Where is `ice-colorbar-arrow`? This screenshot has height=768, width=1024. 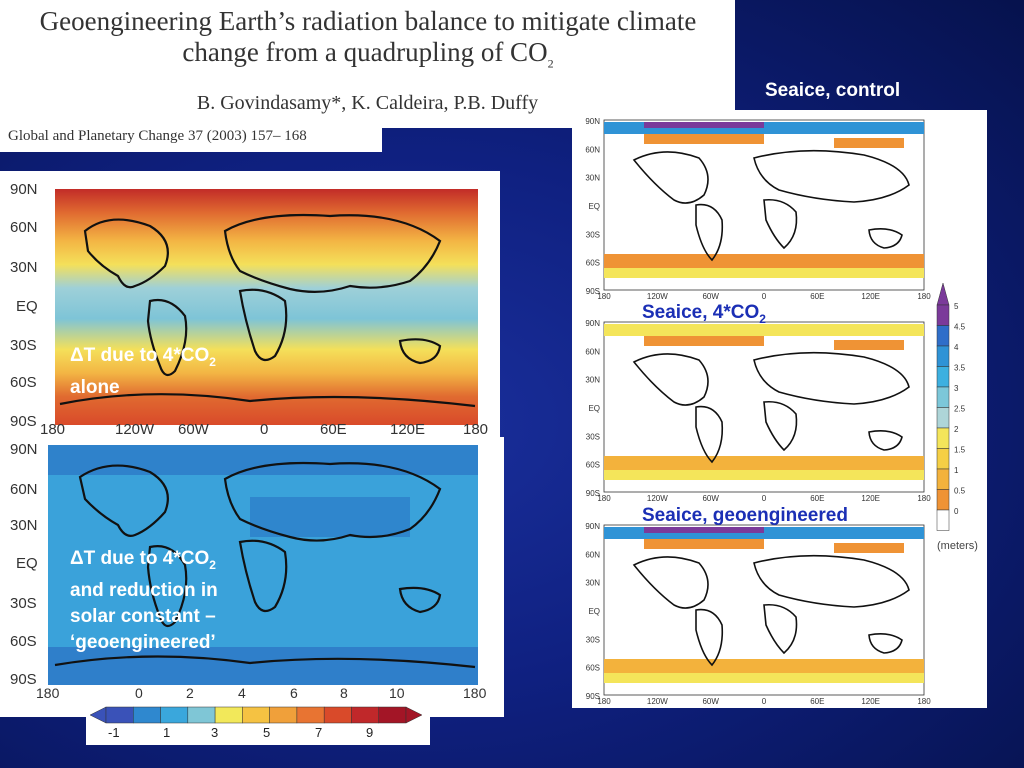
ice-colorbar-arrow is located at coordinates (943, 294).